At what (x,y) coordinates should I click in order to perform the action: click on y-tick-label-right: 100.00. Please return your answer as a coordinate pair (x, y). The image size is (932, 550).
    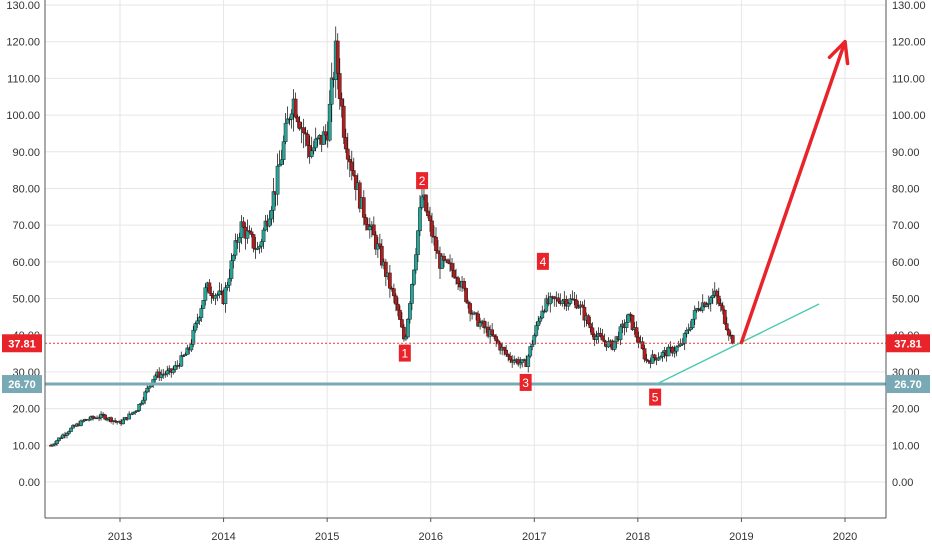
    Looking at the image, I should click on (909, 116).